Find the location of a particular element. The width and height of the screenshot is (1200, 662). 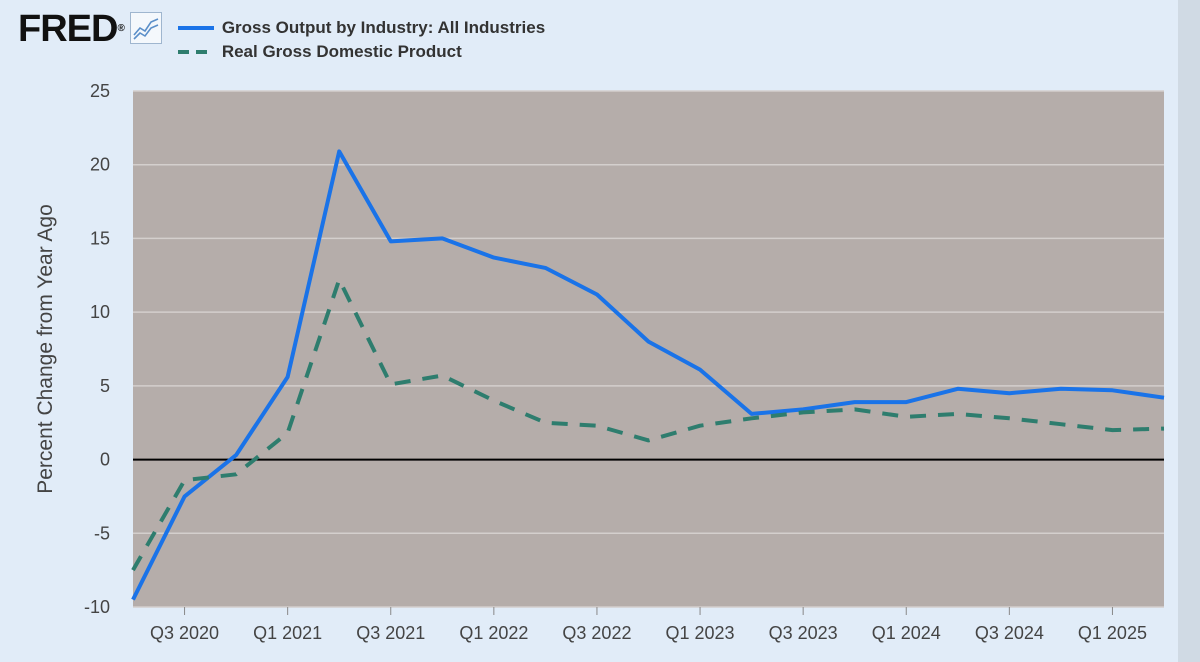

x-tick-label: Q1 2022 is located at coordinates (493, 633).